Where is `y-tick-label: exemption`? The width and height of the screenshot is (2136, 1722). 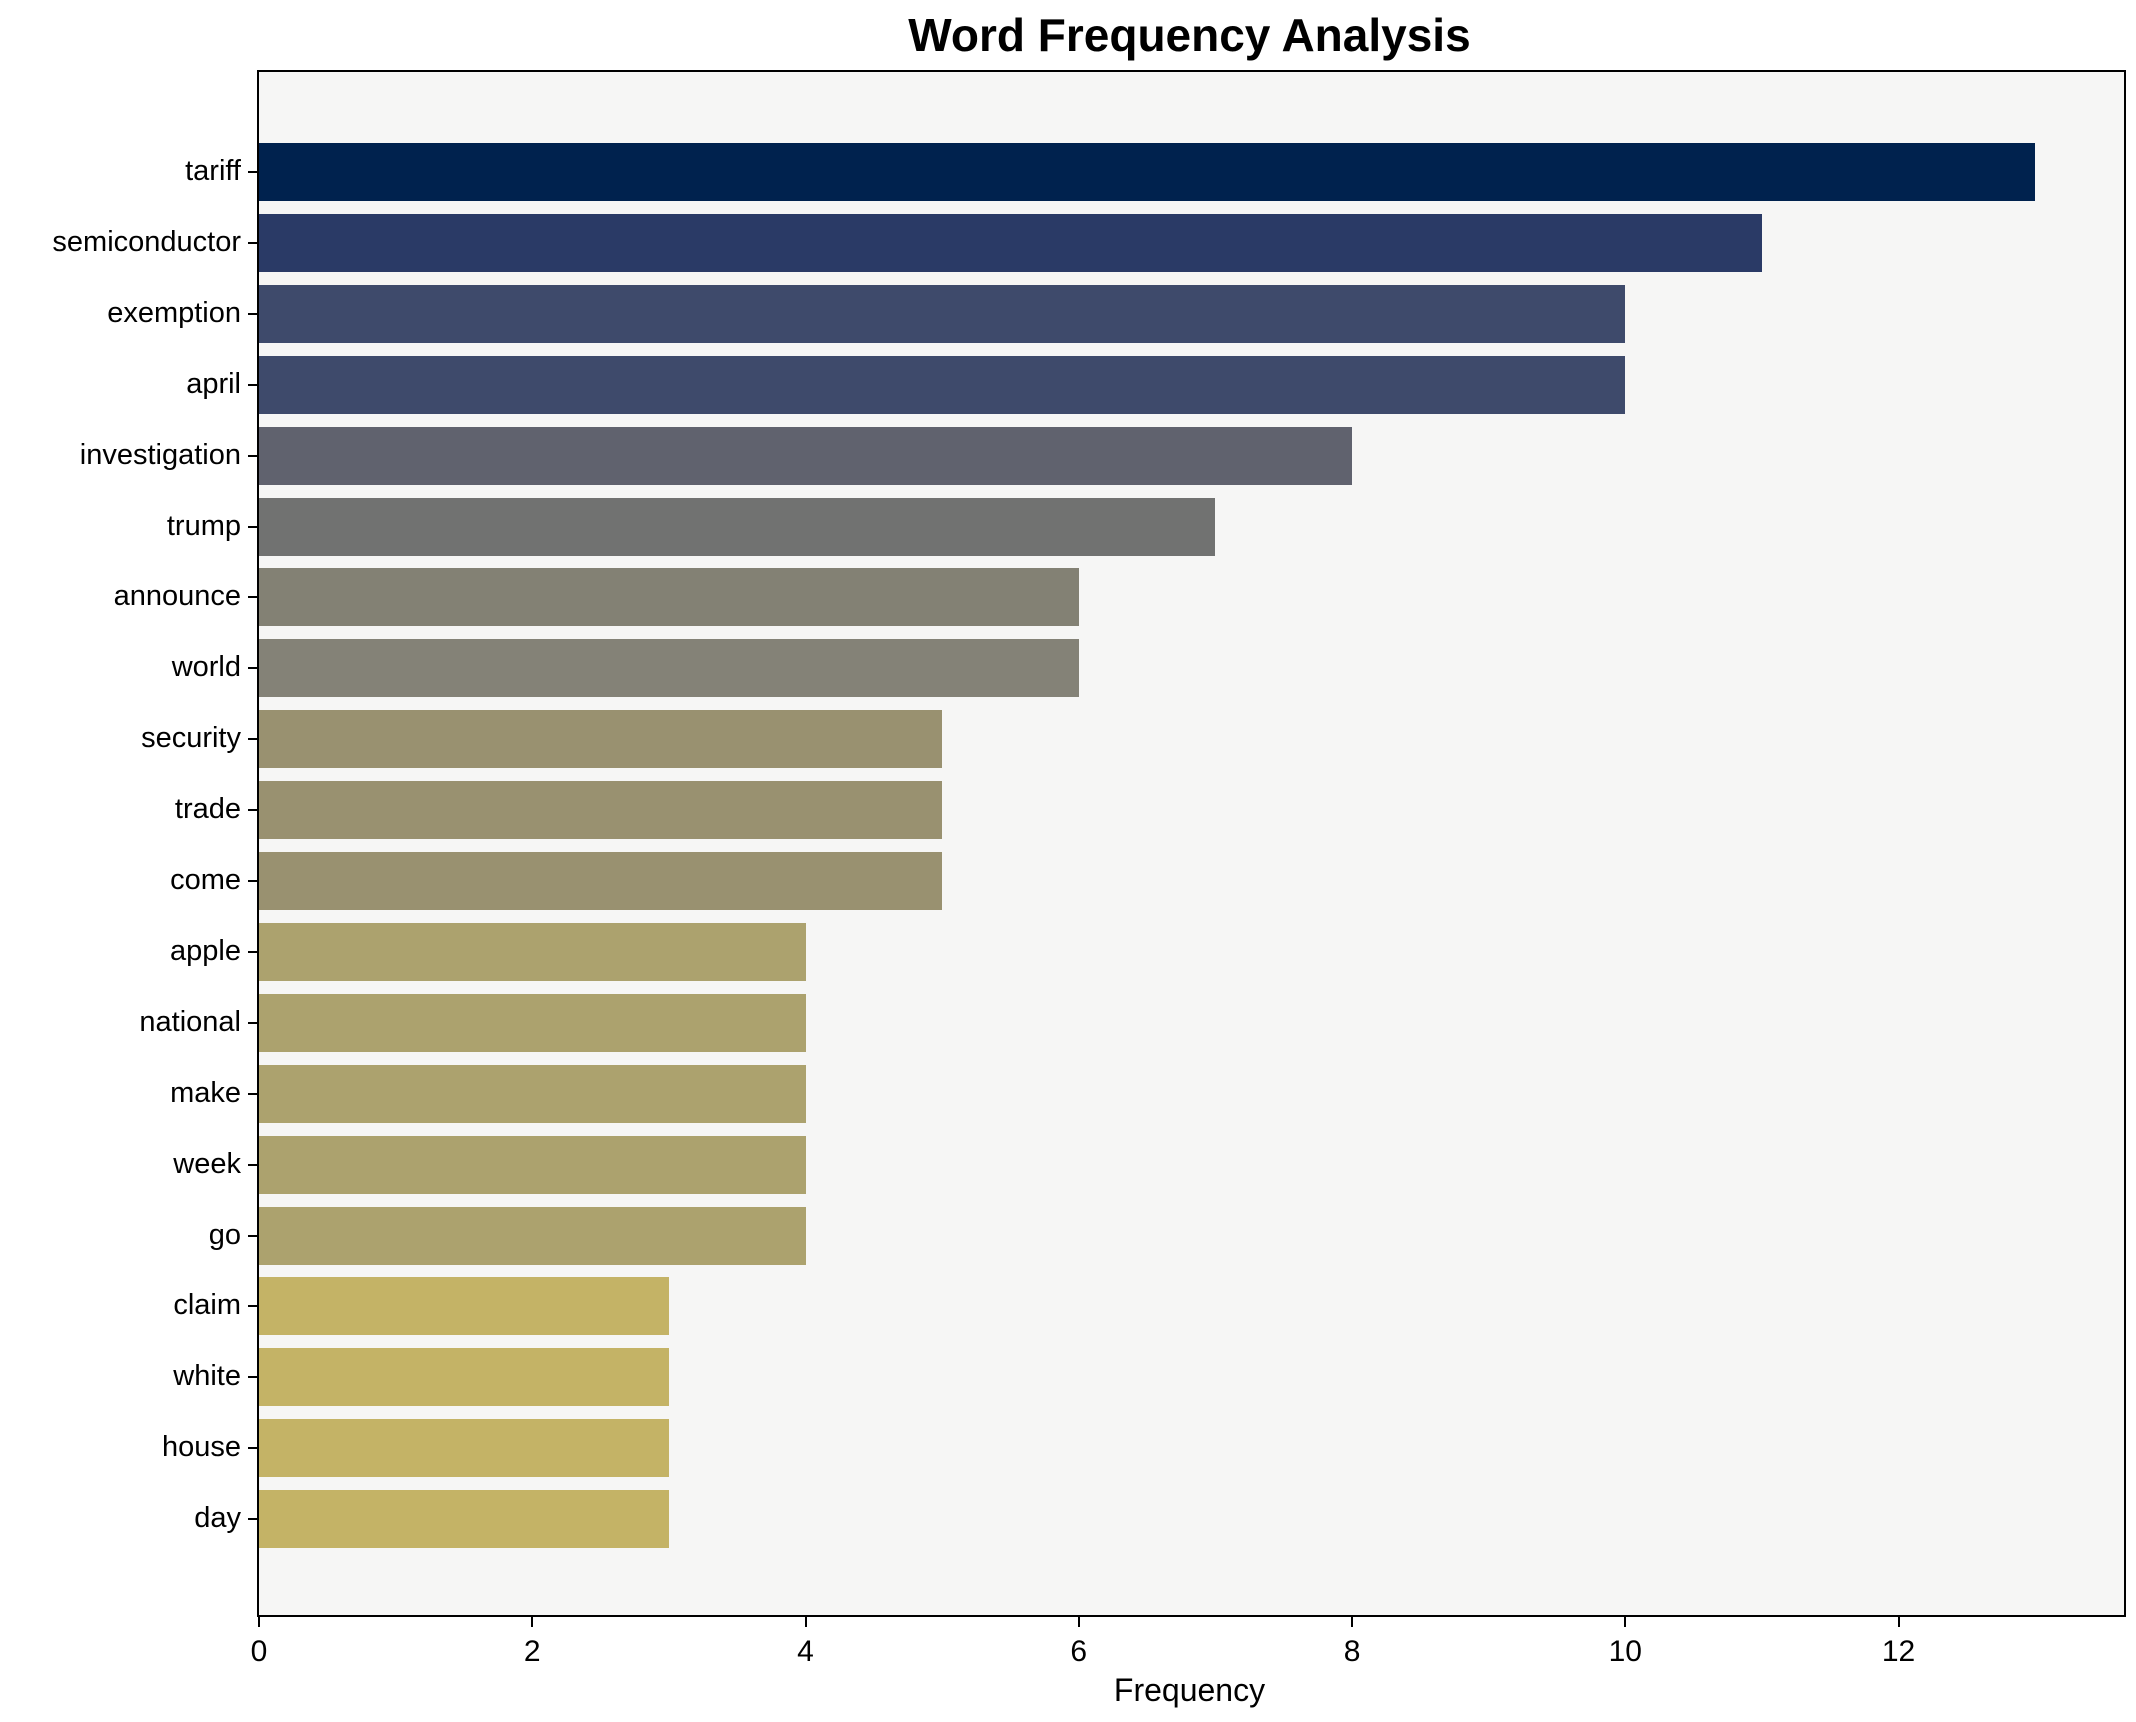
y-tick-label: exemption is located at coordinates (174, 312).